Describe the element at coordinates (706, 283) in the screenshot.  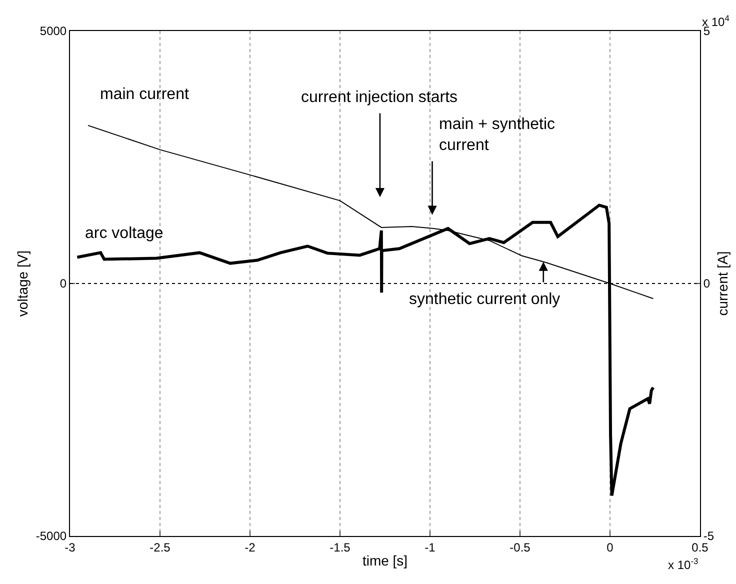
I see `y2-tick-label: 0` at that location.